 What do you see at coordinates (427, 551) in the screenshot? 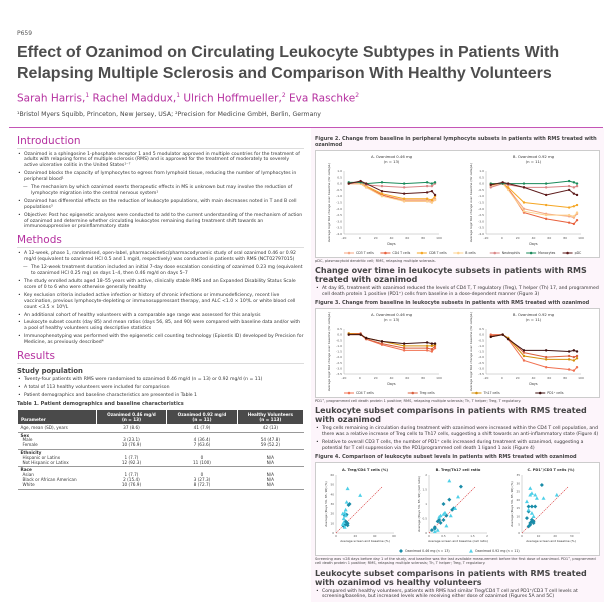
I see `legend-label: Ozanimod 0.46 mg (n = 13)` at bounding box center [427, 551].